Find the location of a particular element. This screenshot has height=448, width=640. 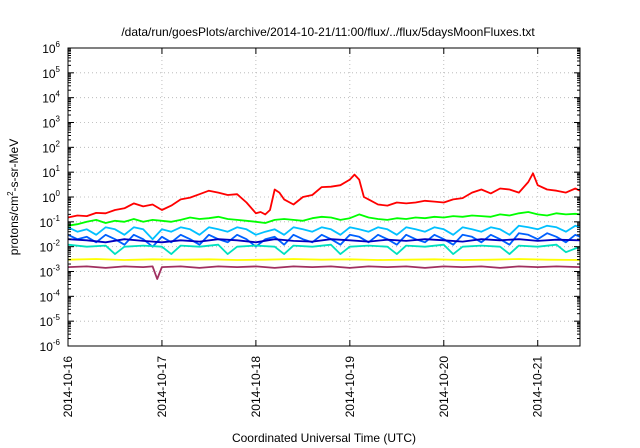

y-tick-label: 10² is located at coordinates (51, 147).